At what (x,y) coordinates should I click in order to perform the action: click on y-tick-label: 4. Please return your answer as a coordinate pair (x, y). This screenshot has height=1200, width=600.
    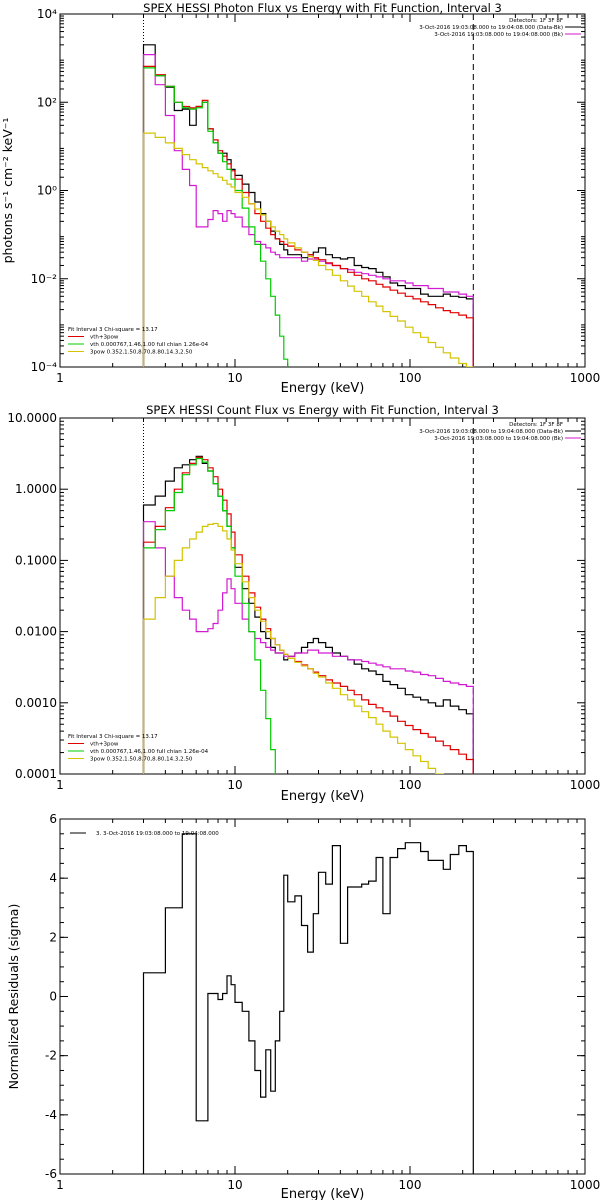
    Looking at the image, I should click on (53, 878).